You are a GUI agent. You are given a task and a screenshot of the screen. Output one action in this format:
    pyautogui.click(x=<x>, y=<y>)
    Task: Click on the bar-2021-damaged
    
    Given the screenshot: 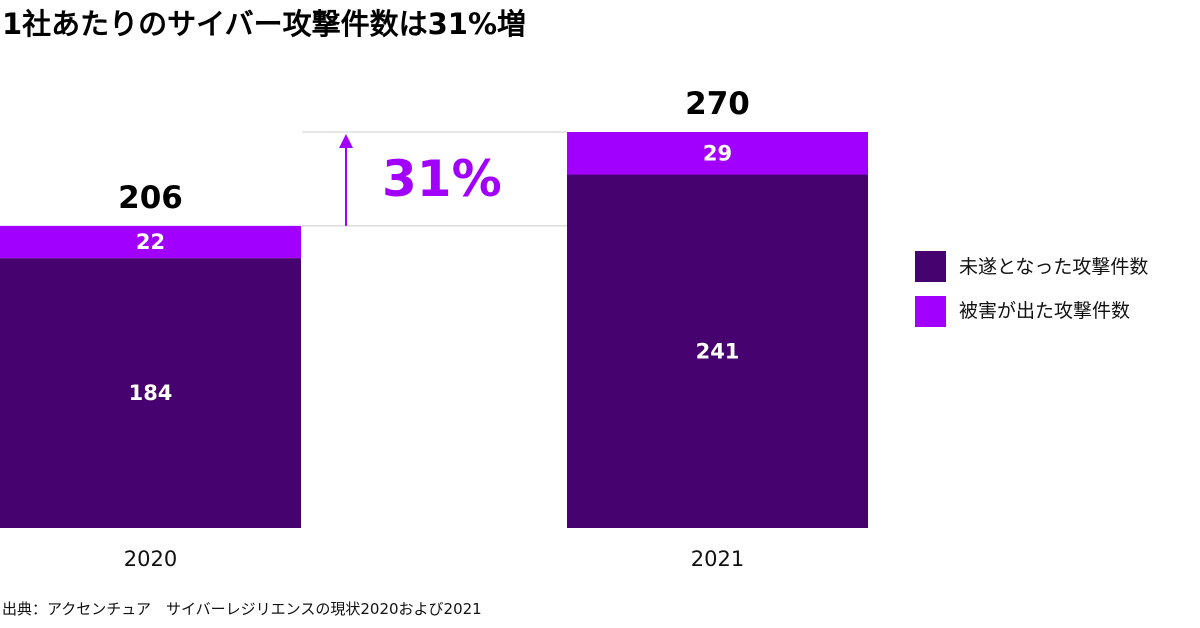 What is the action you would take?
    pyautogui.click(x=717, y=153)
    